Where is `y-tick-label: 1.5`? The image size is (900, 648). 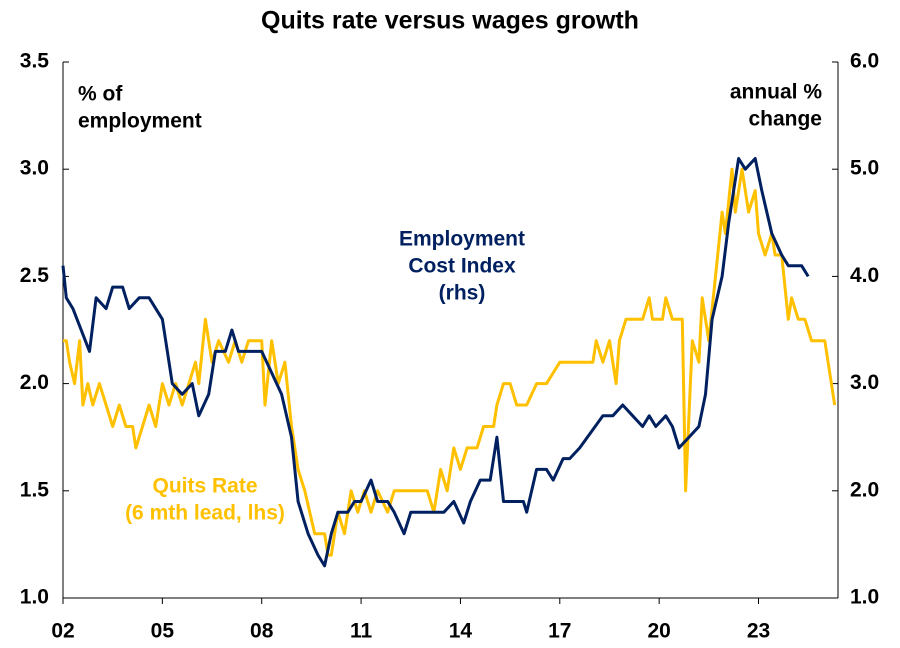
y-tick-label: 1.5 is located at coordinates (35, 489).